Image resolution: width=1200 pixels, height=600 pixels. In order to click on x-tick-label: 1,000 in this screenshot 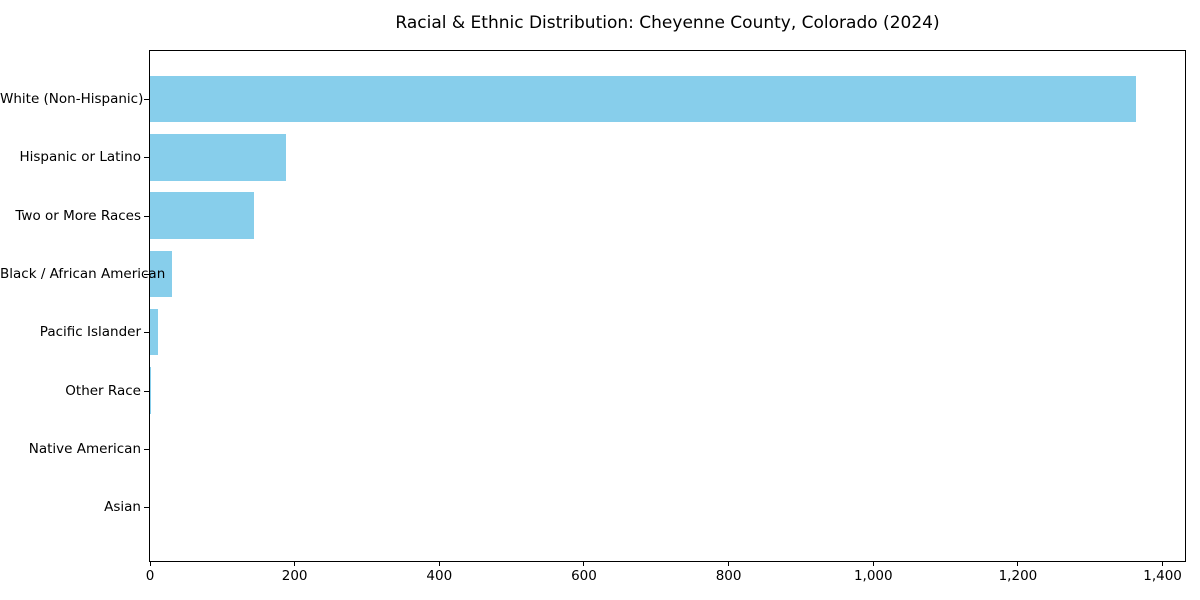, I will do `click(873, 576)`.